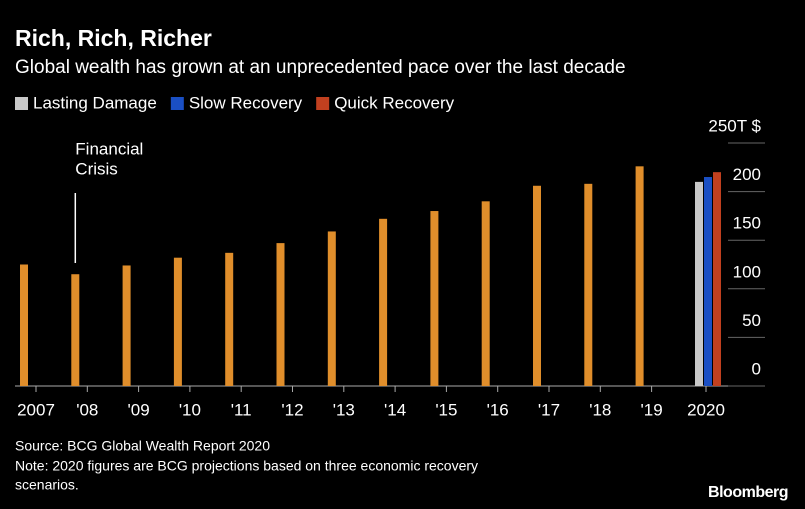 The height and width of the screenshot is (509, 805). What do you see at coordinates (139, 409) in the screenshot?
I see `x-tick-label: '09` at bounding box center [139, 409].